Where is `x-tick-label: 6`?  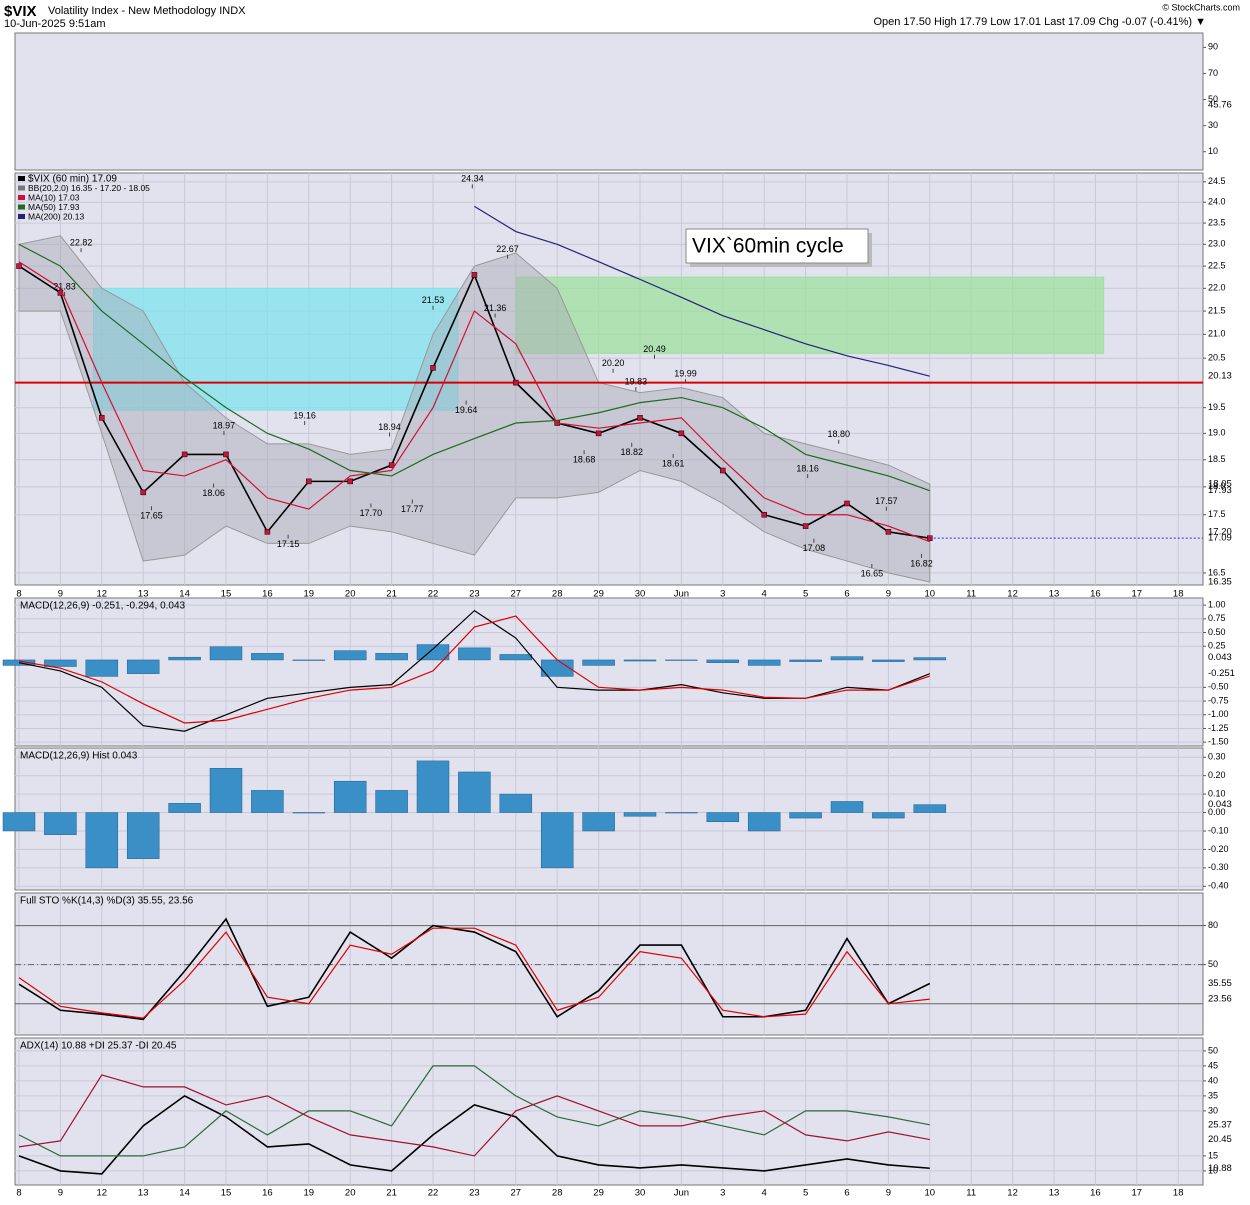
x-tick-label: 6 is located at coordinates (846, 1193).